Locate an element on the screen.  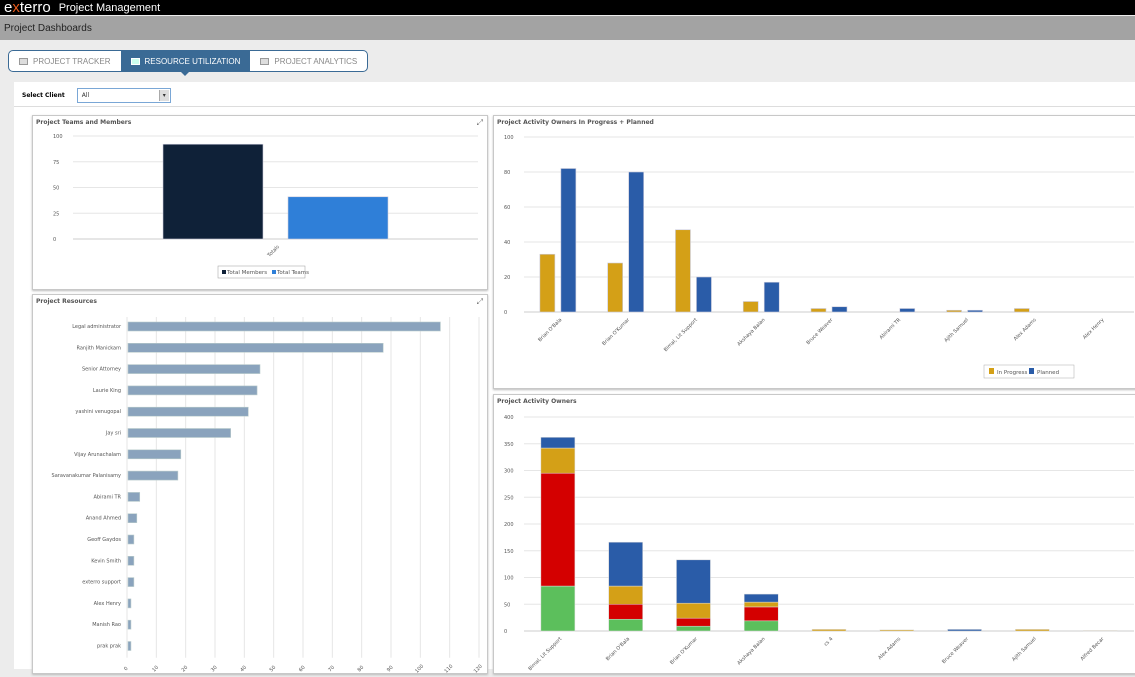
top-bar: exterro Project Management is located at coordinates (567, 8).